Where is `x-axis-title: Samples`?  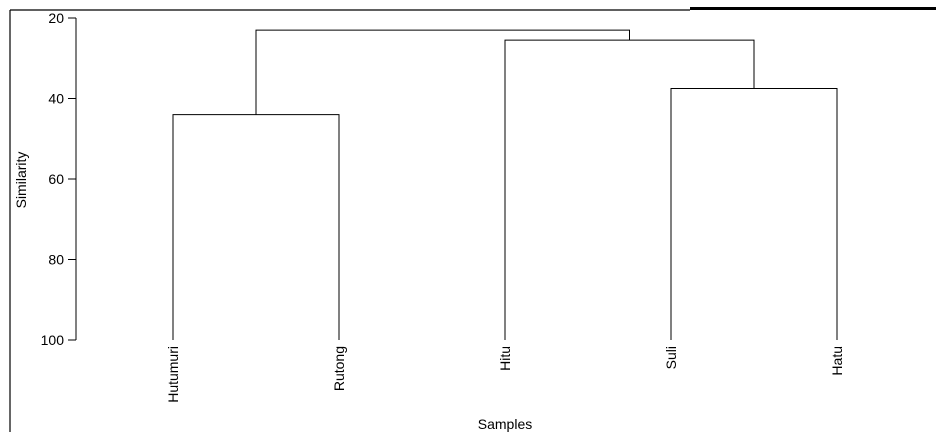 x-axis-title: Samples is located at coordinates (505, 424).